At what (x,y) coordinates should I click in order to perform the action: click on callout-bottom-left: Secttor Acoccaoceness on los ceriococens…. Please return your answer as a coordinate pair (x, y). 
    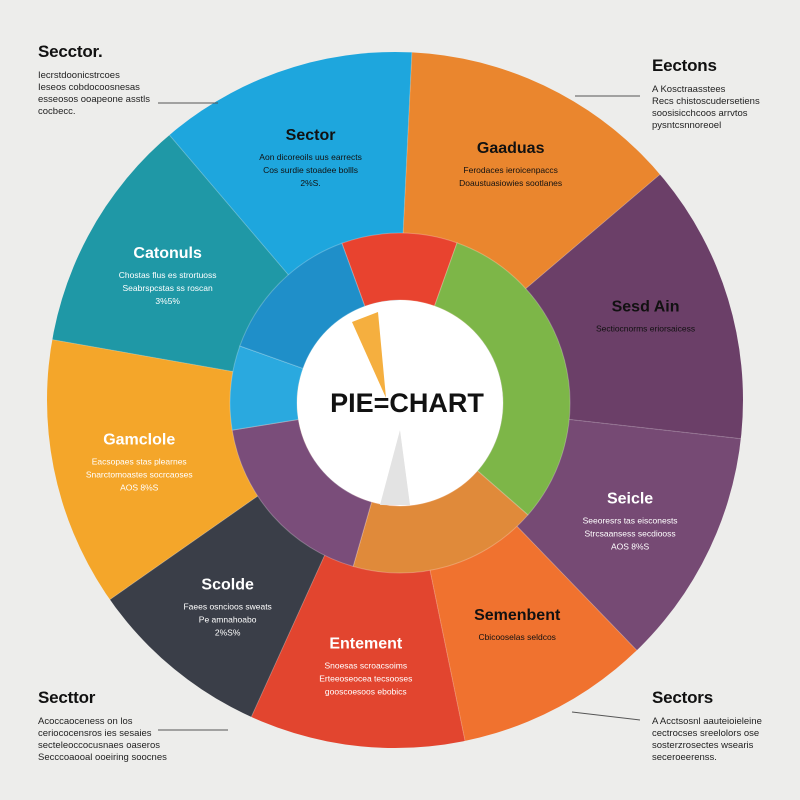
    Looking at the image, I should click on (123, 726).